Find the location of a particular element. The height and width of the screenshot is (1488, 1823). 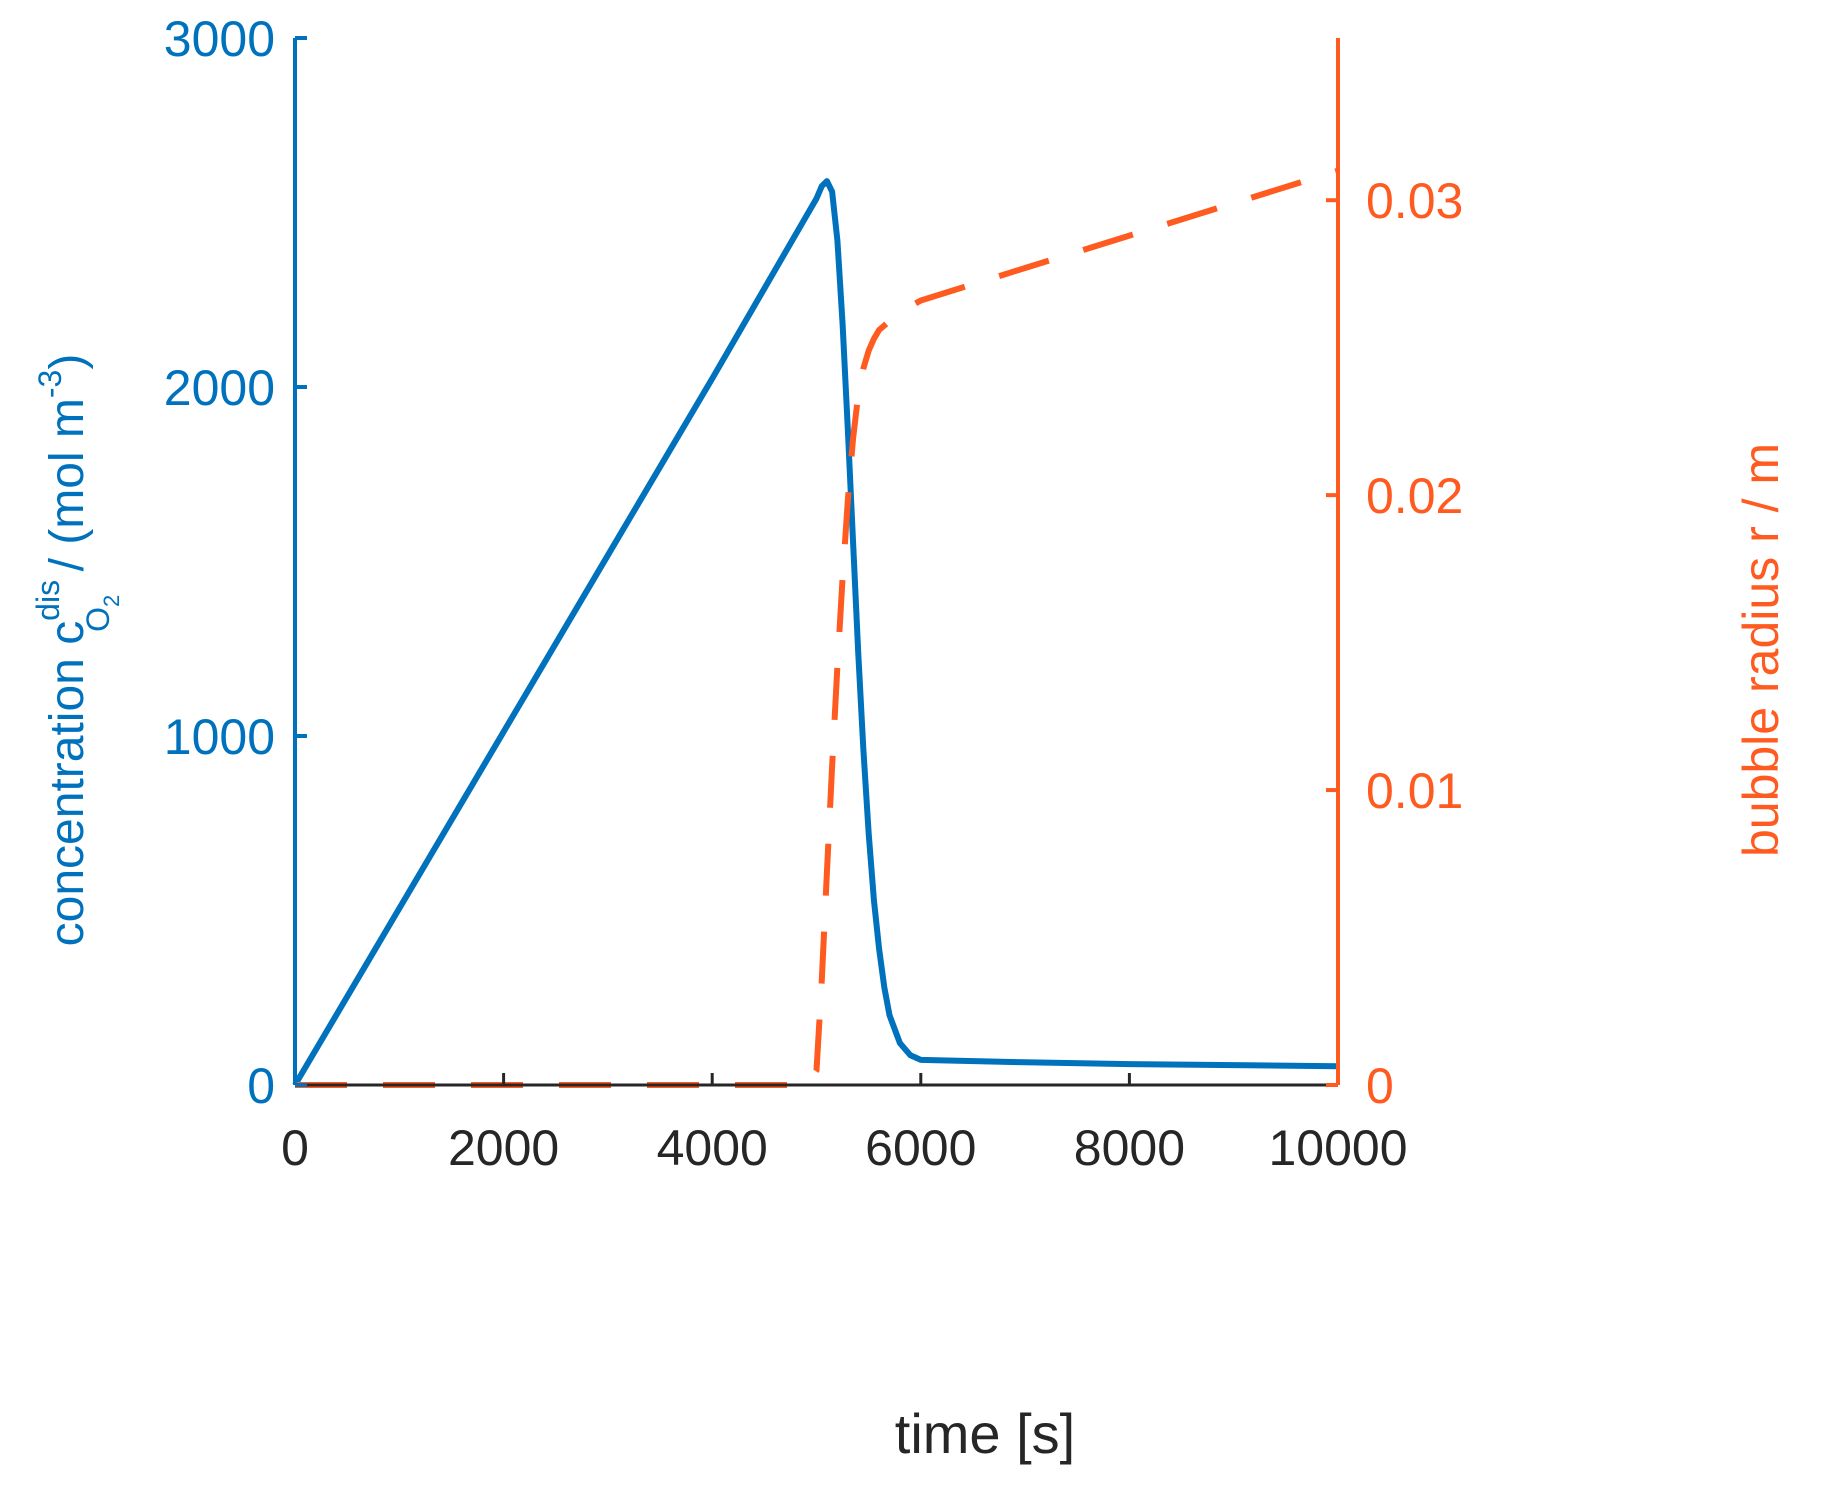

y-left-label-subscript: O is located at coordinates (98, 619).